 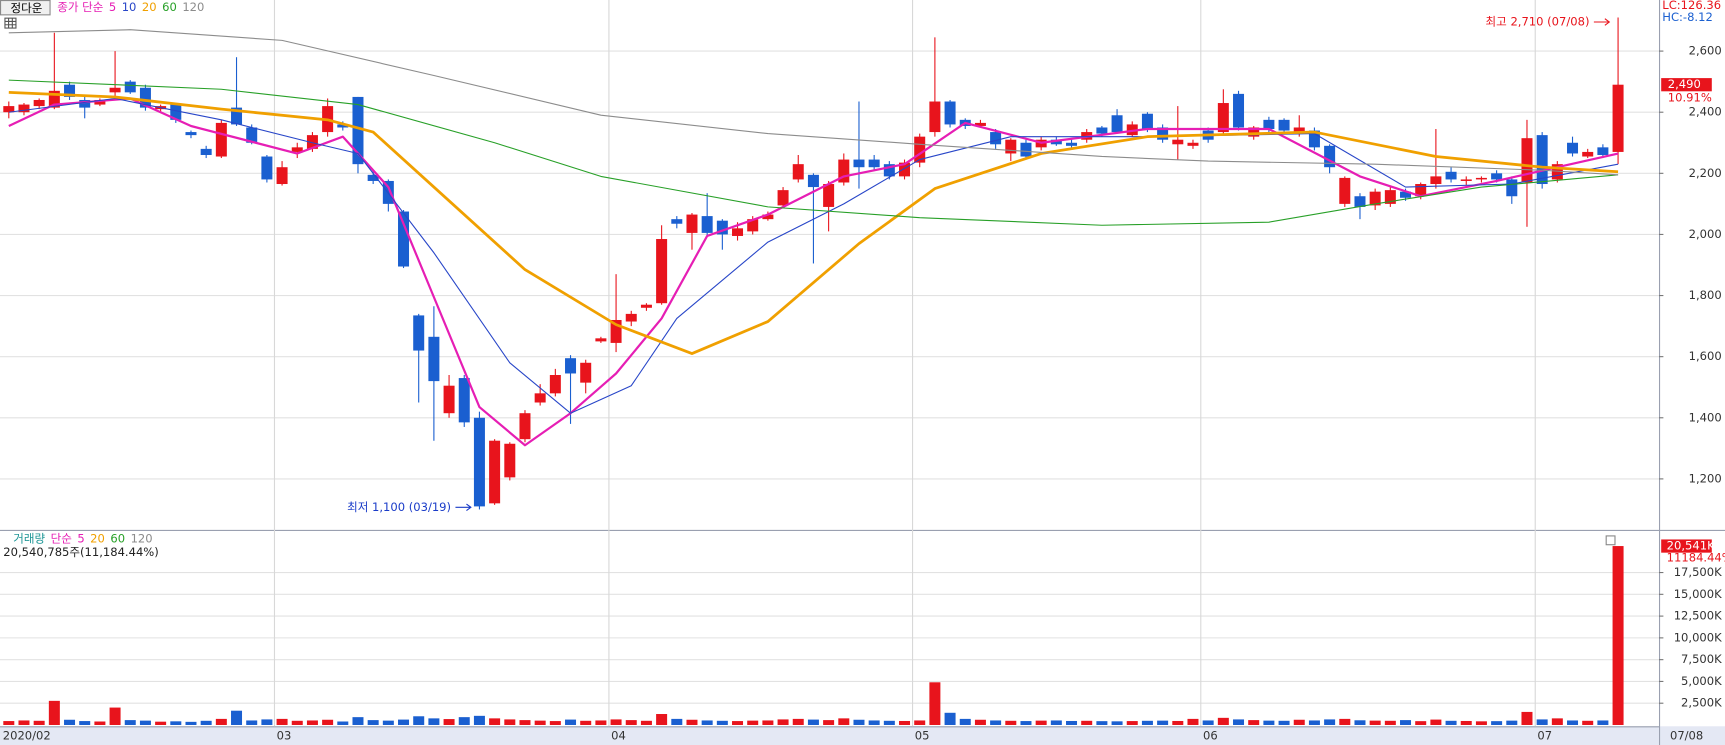 I want to click on legend-entry: 120, so click(x=193, y=7).